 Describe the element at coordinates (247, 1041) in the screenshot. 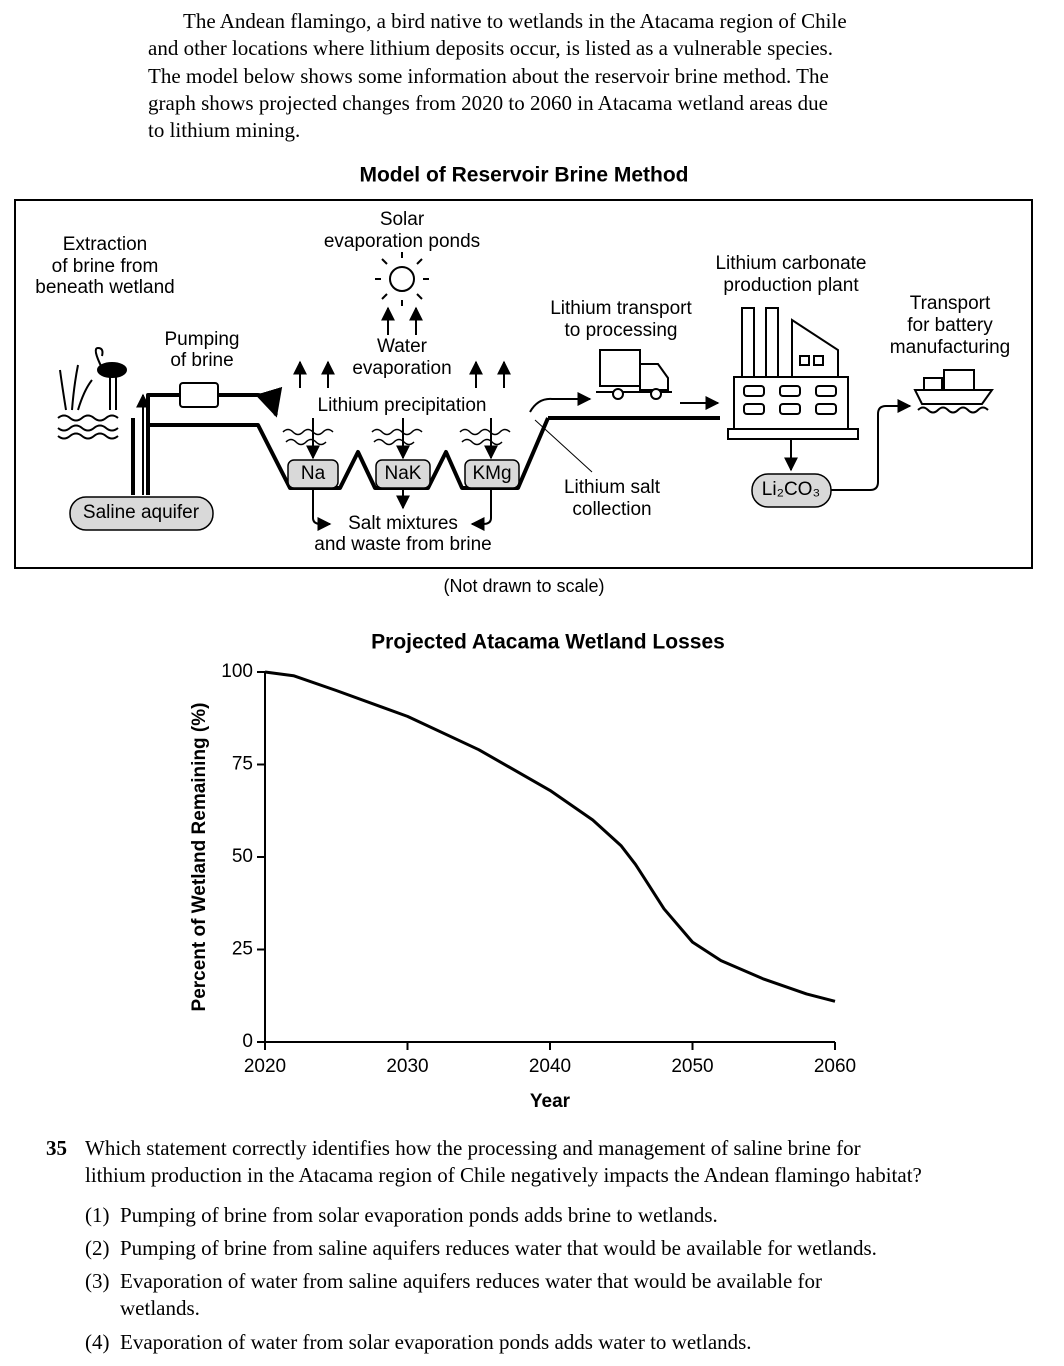

I see `y-tick-label: 0` at that location.